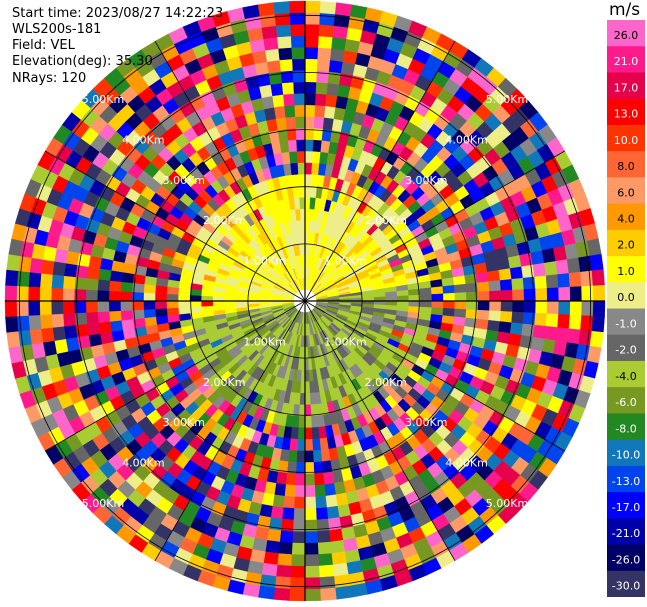 Image resolution: width=647 pixels, height=607 pixels. I want to click on colorbar-tick-label: 13.0, so click(626, 114).